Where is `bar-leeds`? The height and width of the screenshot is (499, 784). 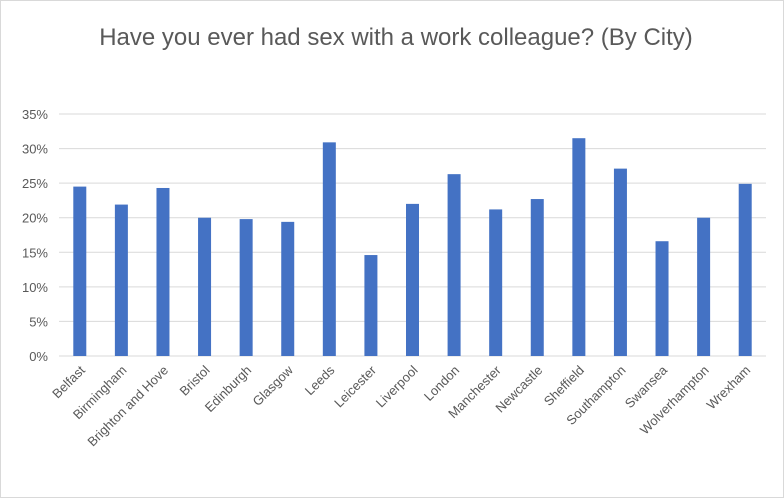
bar-leeds is located at coordinates (329, 249).